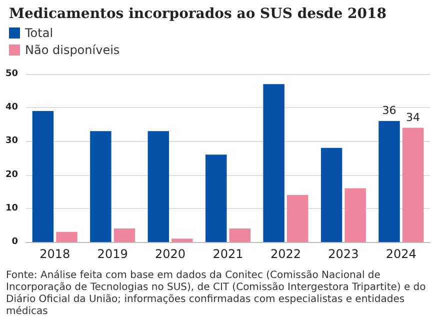  What do you see at coordinates (112, 254) in the screenshot?
I see `x-tick-label: 2019` at bounding box center [112, 254].